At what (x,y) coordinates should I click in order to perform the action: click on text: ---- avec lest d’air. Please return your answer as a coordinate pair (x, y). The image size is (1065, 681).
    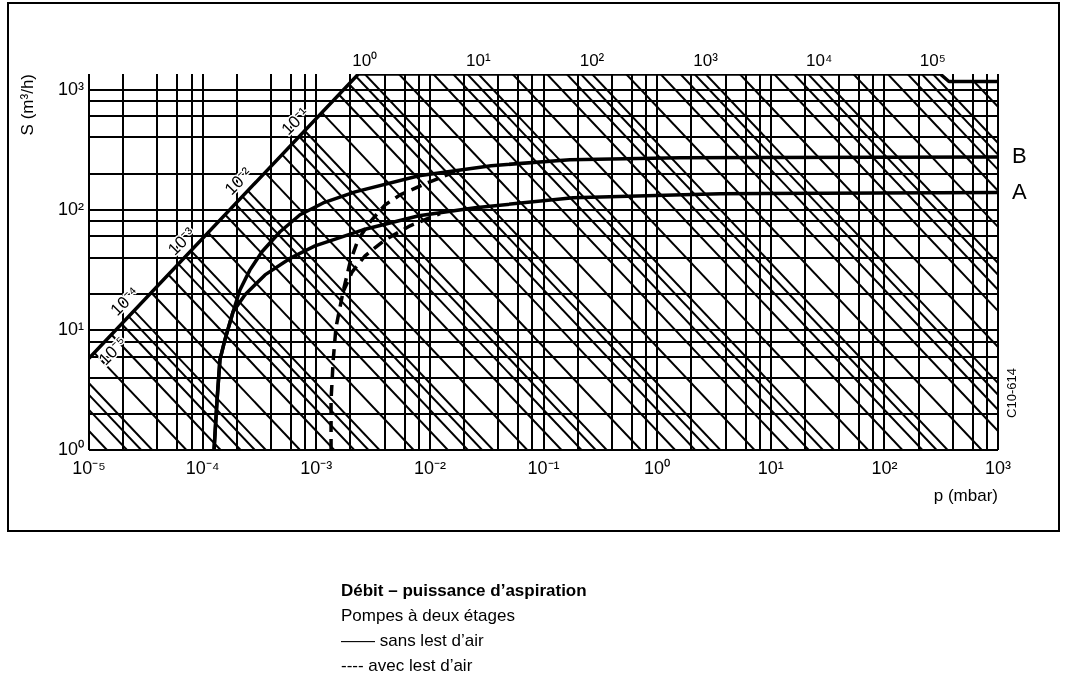
    Looking at the image, I should click on (407, 666).